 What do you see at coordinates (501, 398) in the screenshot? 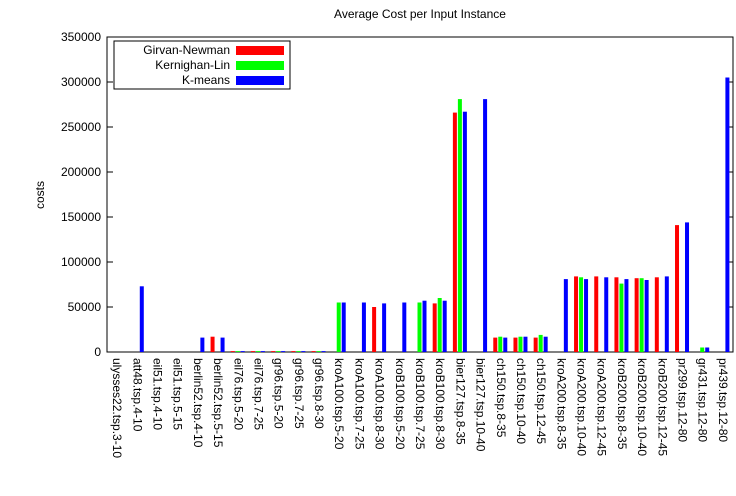
I see `x-tick-label: ch150.tsp.8-35` at bounding box center [501, 398].